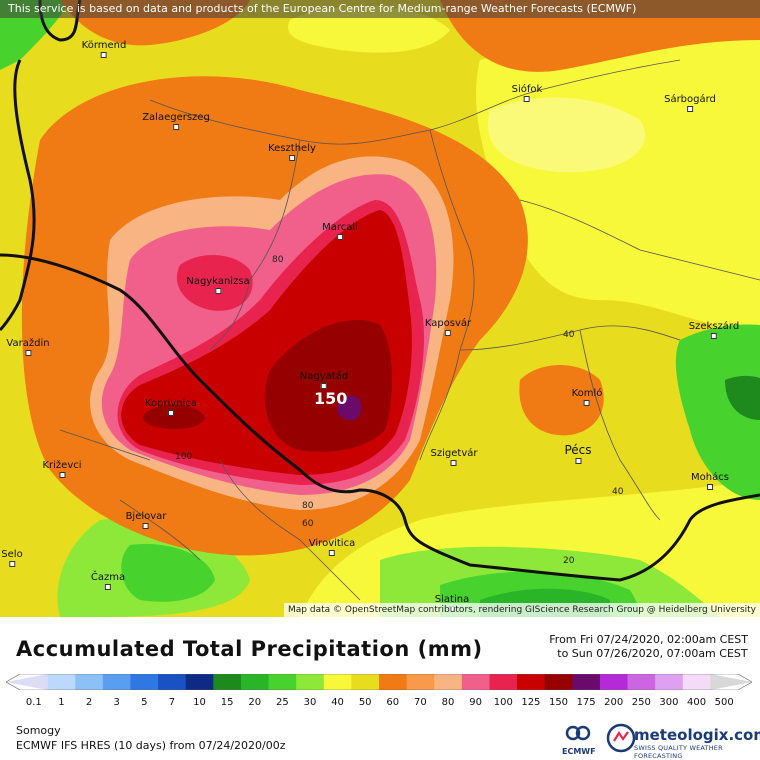  I want to click on city-keszthely: Keszthely, so click(292, 152).